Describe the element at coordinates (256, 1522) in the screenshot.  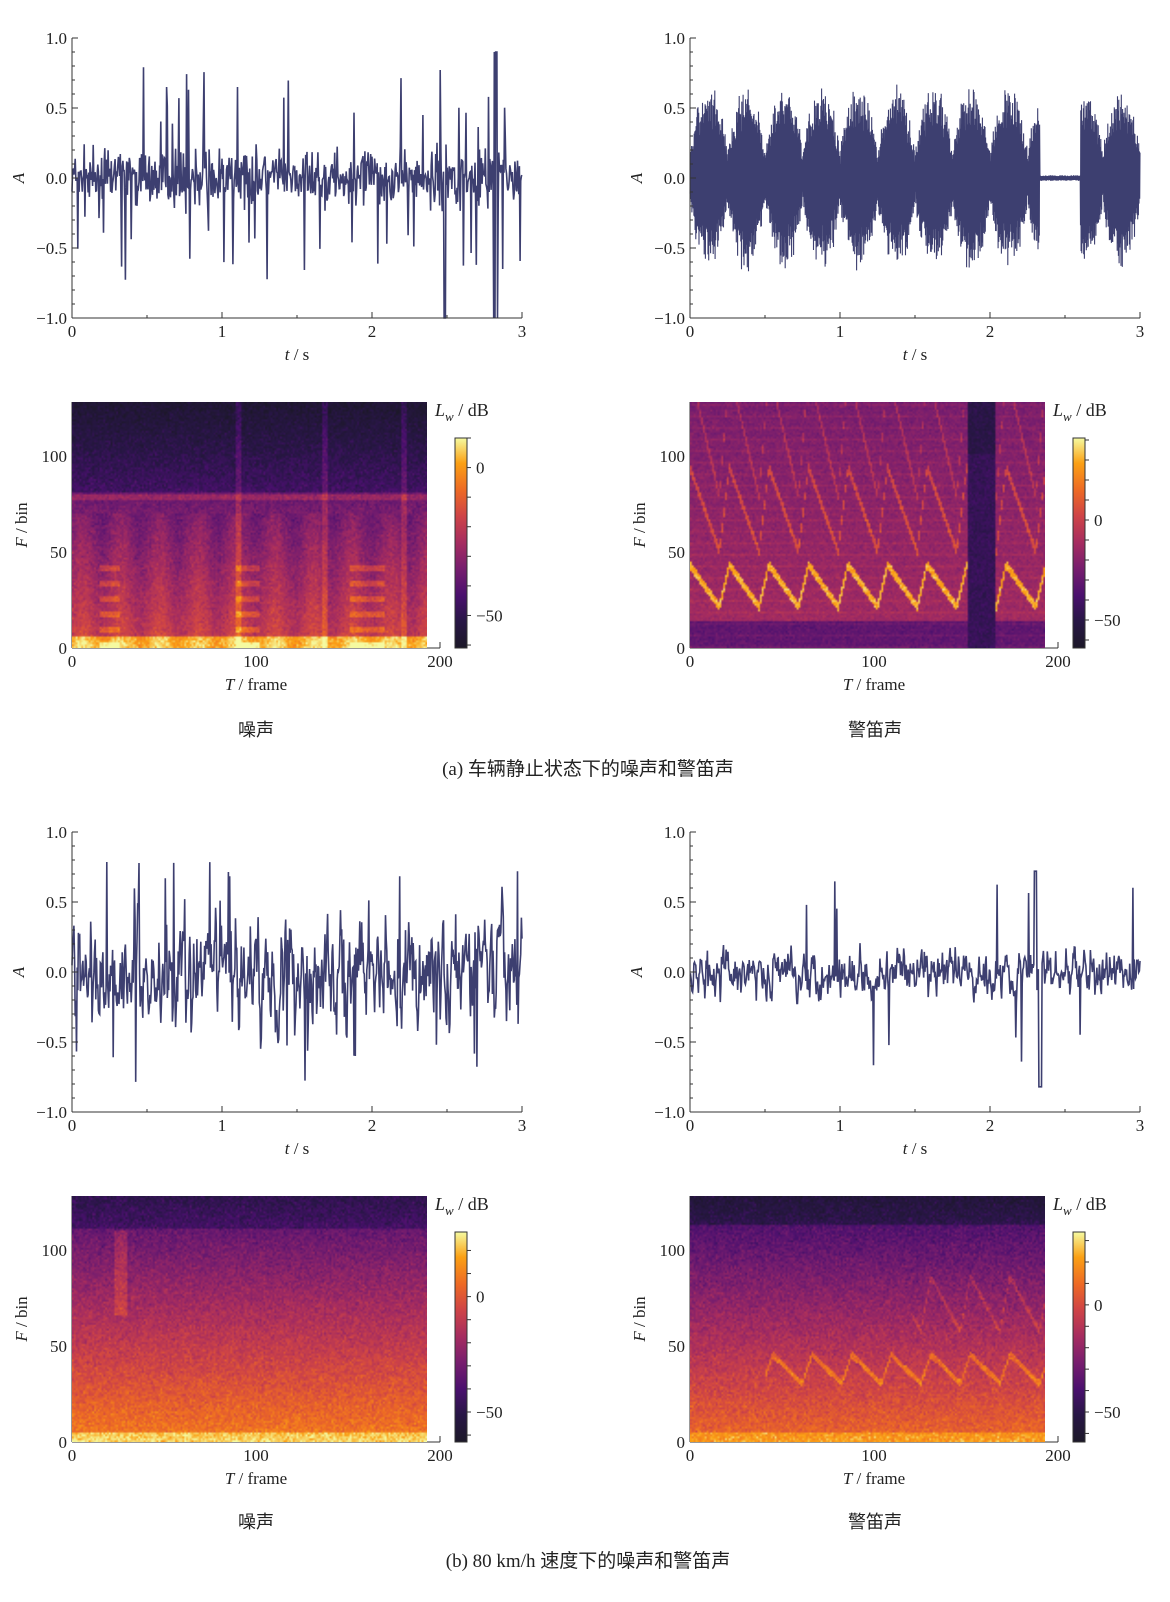
I see `subcaption-noise-b: 噪声` at that location.